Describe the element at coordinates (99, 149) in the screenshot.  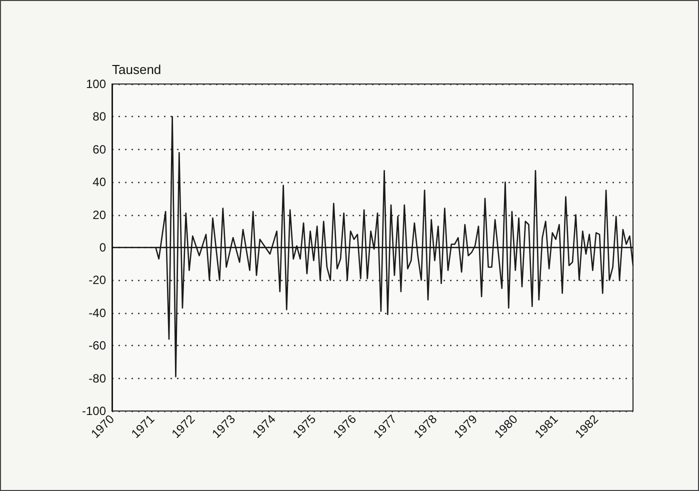
I see `y-tick-label: 60` at that location.